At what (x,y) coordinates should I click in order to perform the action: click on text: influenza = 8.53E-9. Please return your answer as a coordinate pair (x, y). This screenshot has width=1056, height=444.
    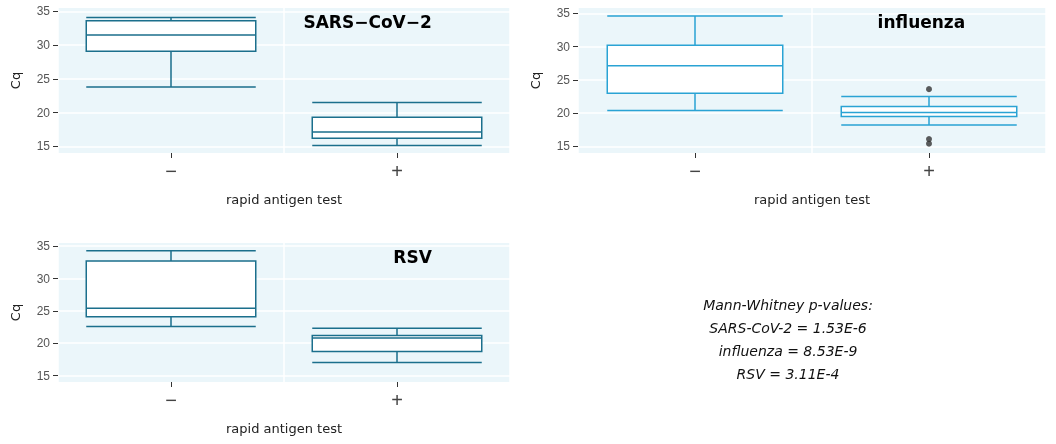
    Looking at the image, I should click on (788, 351).